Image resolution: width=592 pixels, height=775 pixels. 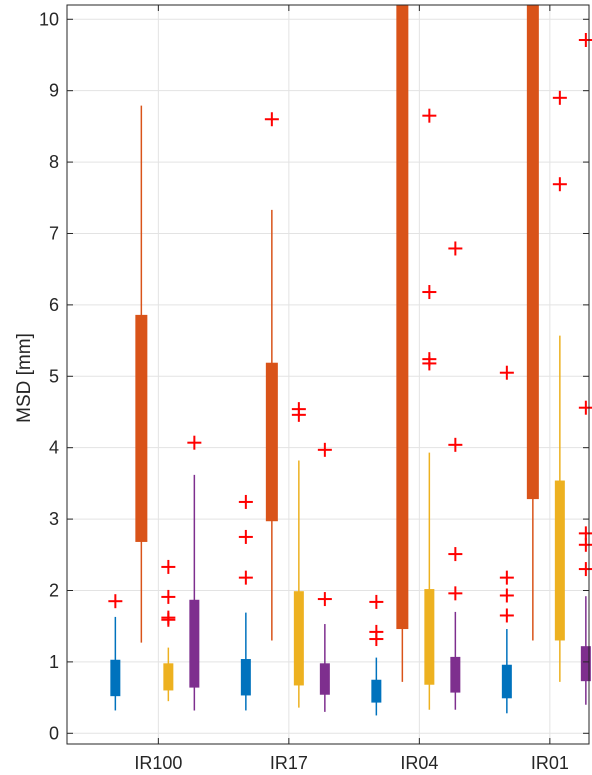 I want to click on y-tick-label: 6, so click(x=54, y=305).